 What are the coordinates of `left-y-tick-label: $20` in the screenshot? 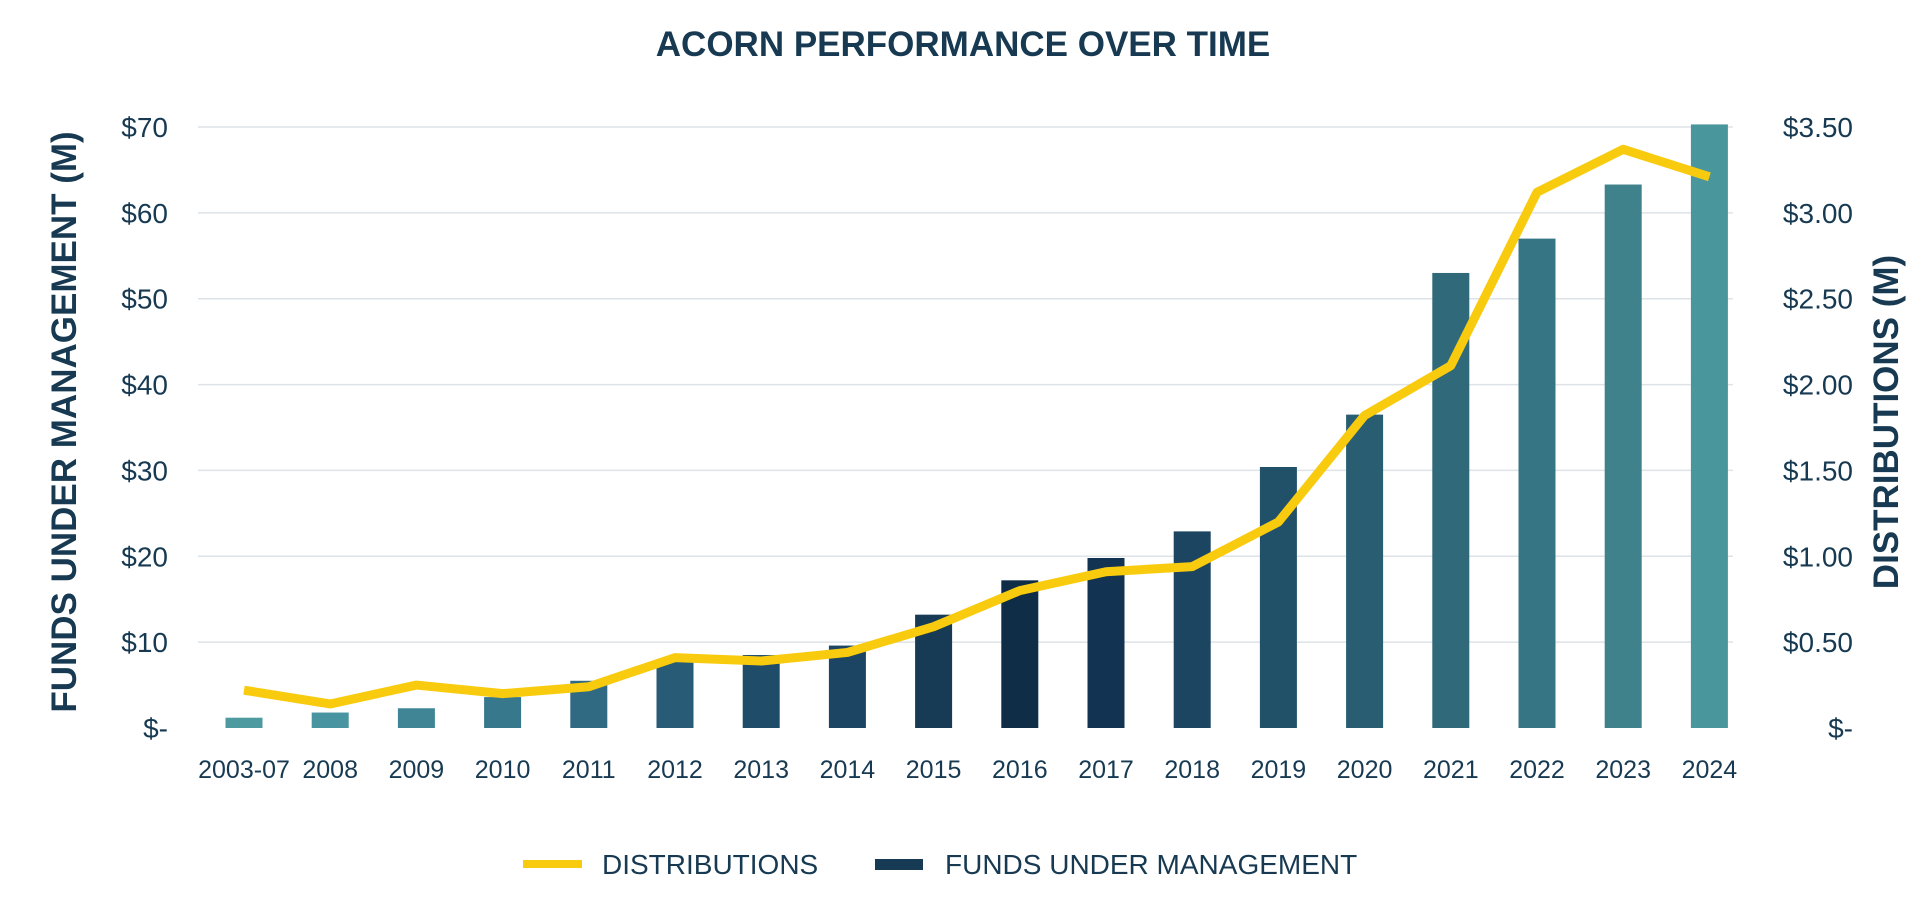 It's located at (144, 556).